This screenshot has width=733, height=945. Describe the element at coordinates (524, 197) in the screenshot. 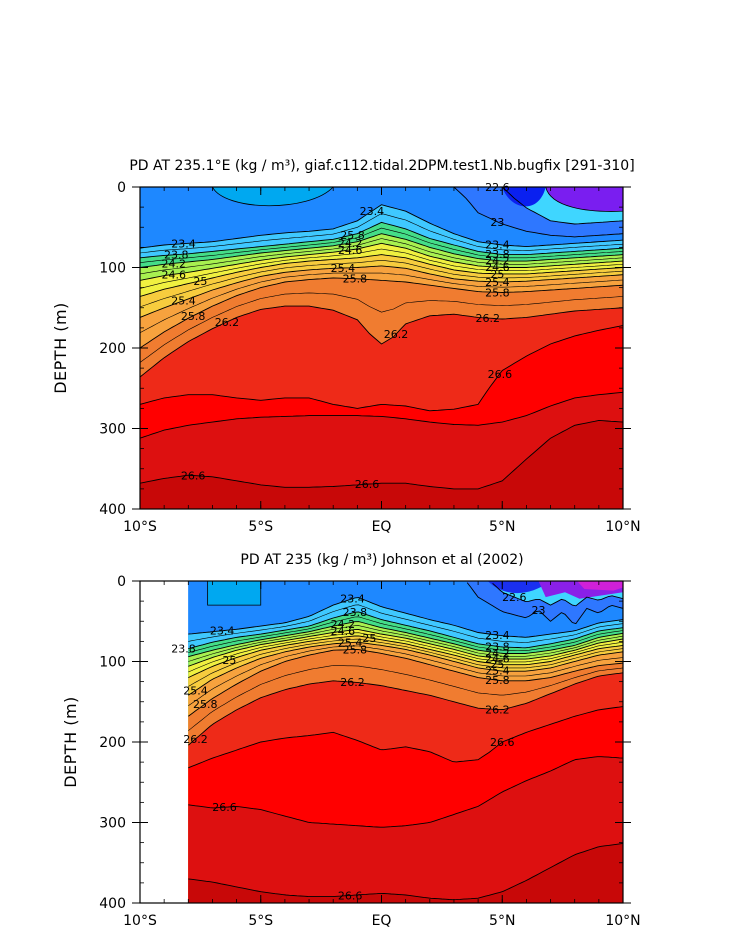

I see `top-surface-deepblue` at that location.